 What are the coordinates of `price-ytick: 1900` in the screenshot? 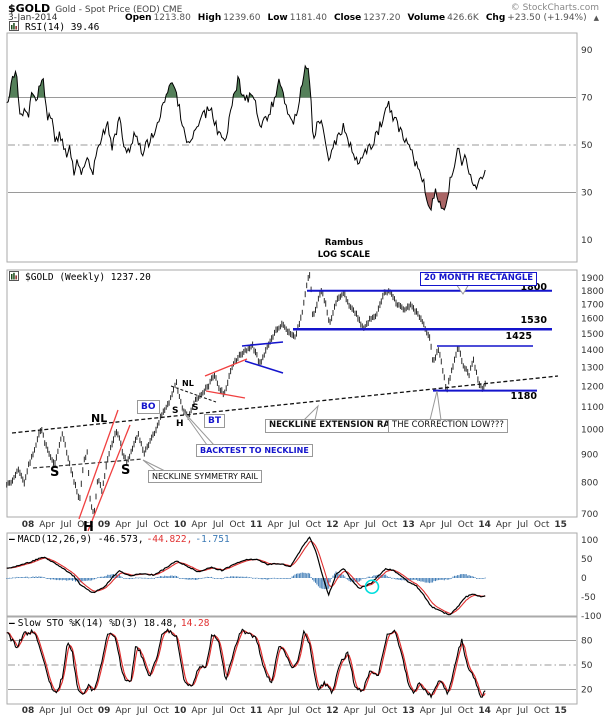 It's located at (592, 279).